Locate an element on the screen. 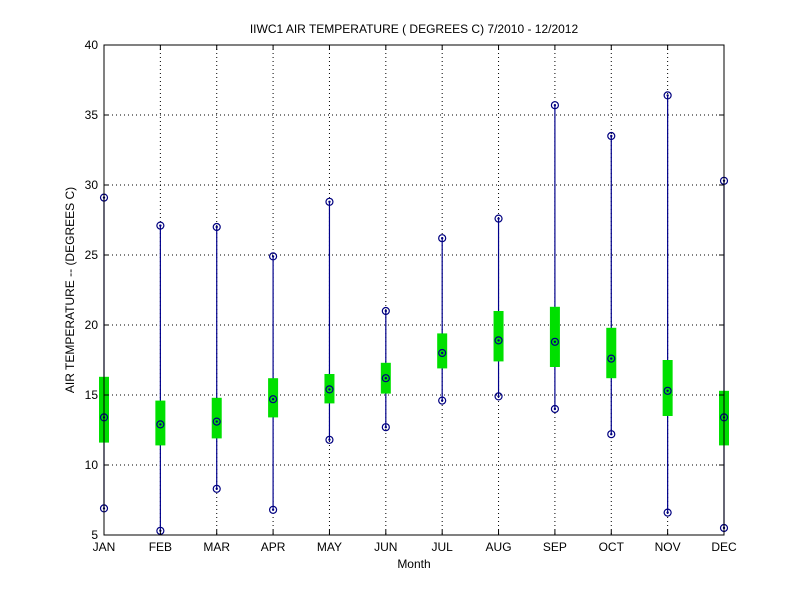 The image size is (800, 600). x-tick-label: MAR is located at coordinates (216, 547).